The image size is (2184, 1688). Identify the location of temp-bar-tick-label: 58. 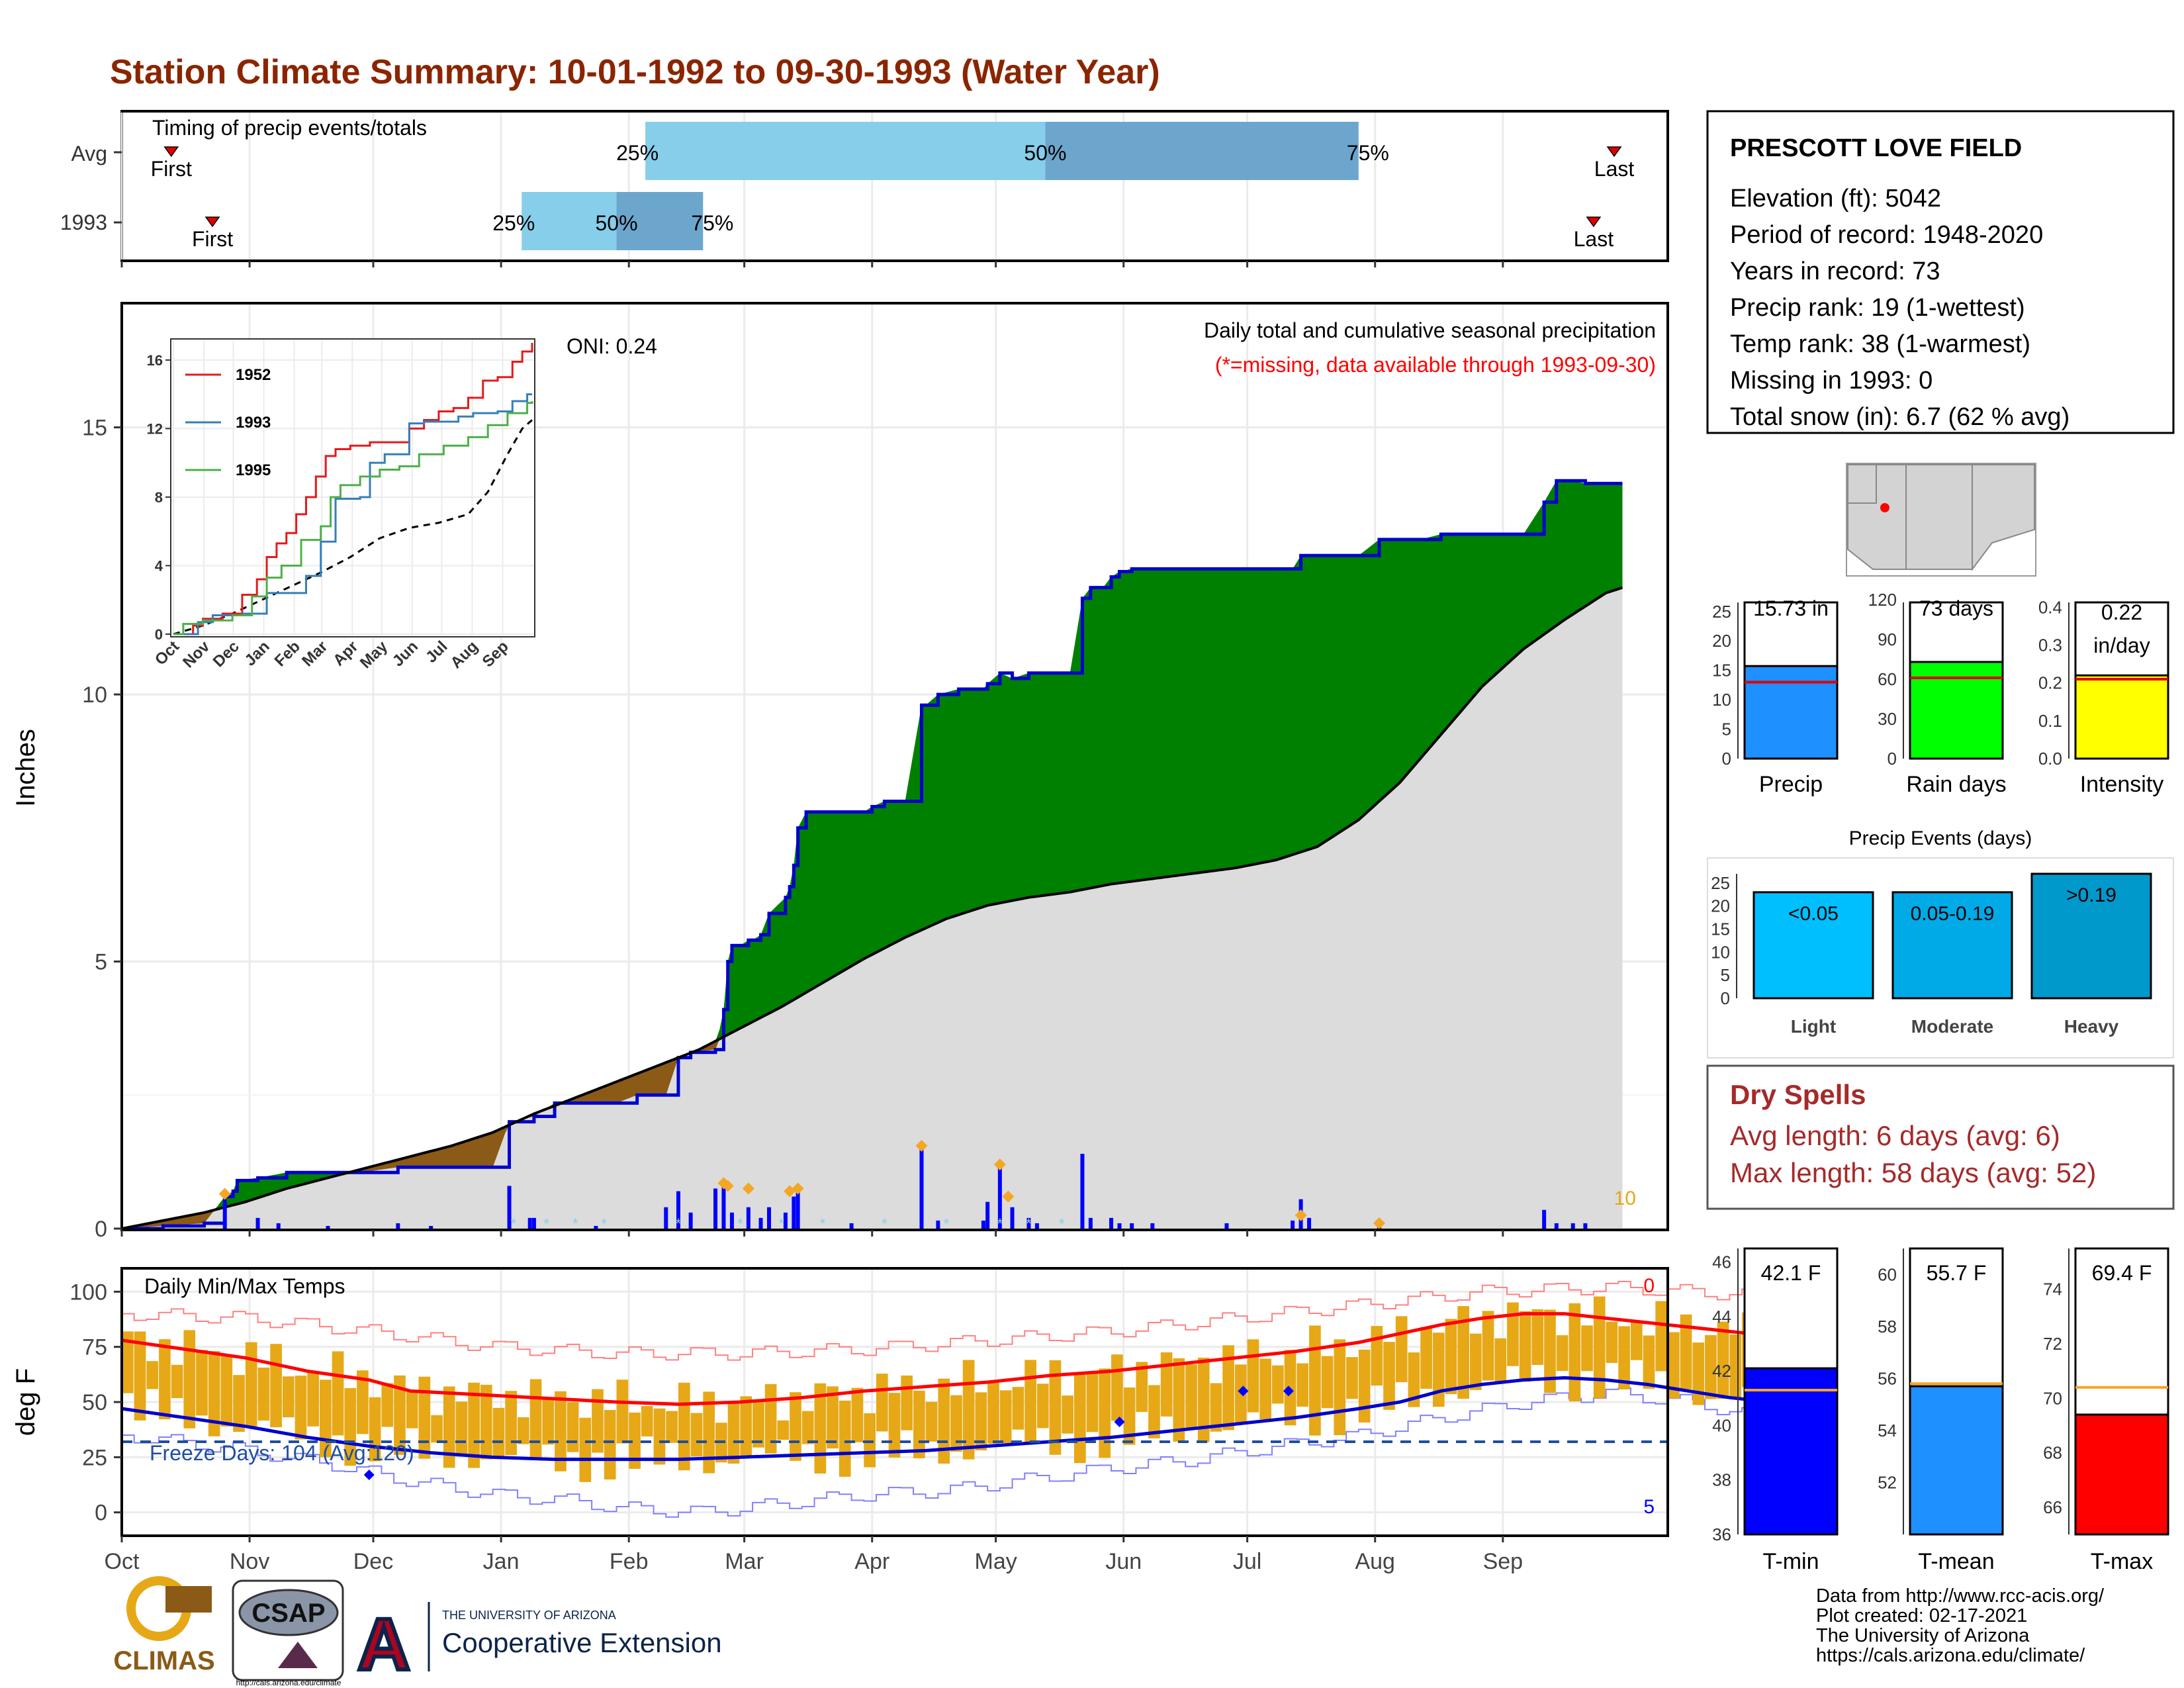
(1888, 1326).